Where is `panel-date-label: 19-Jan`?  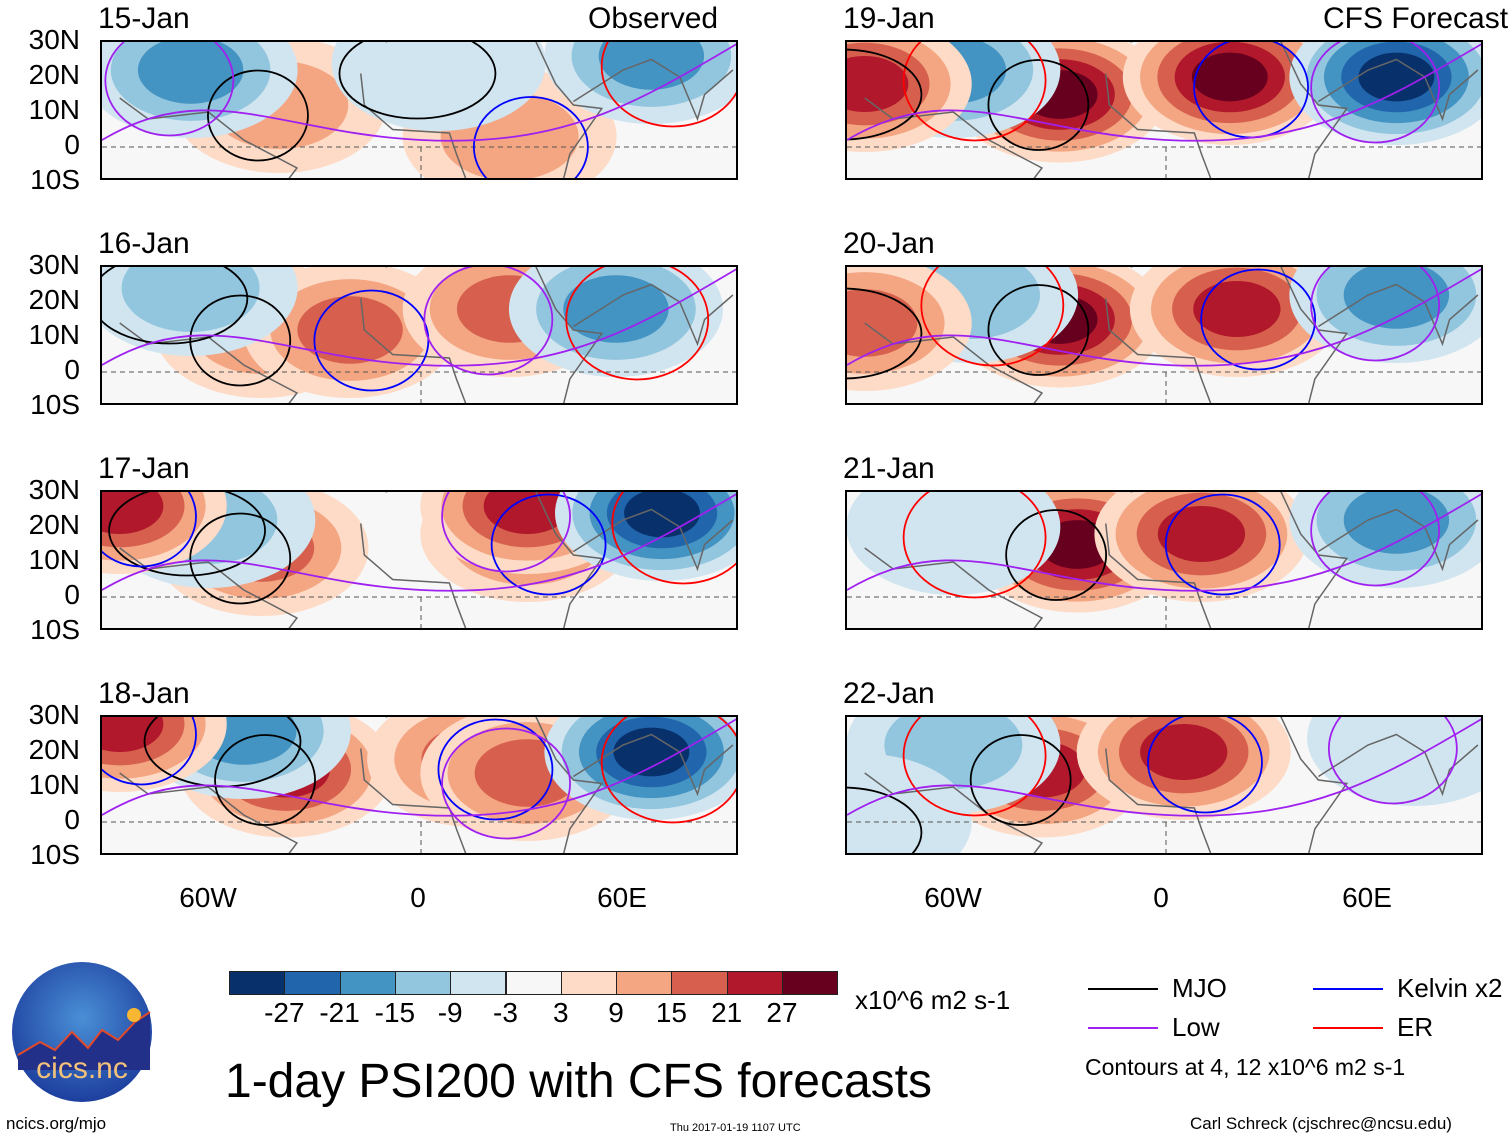
panel-date-label: 19-Jan is located at coordinates (889, 18).